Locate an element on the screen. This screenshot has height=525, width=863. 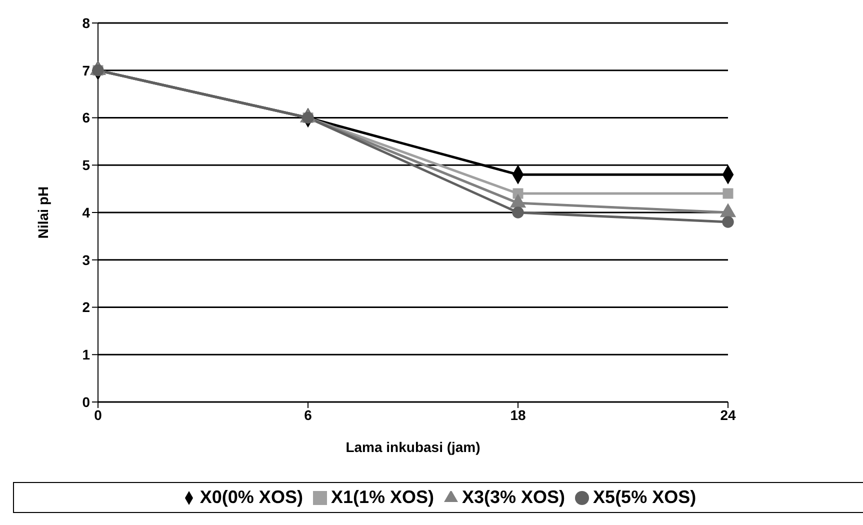
y-tick-label: 2 is located at coordinates (86, 307).